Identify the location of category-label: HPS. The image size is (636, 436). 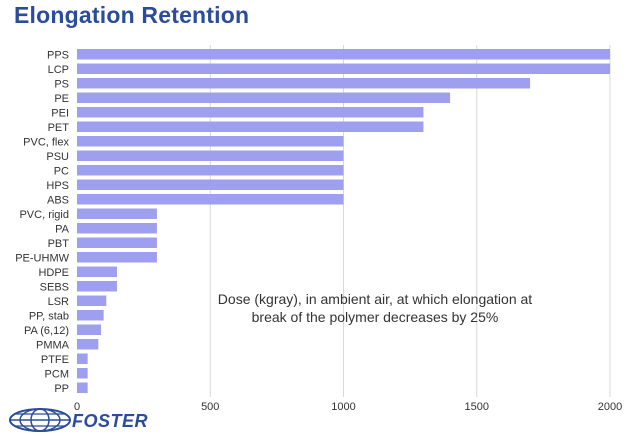
(57, 186).